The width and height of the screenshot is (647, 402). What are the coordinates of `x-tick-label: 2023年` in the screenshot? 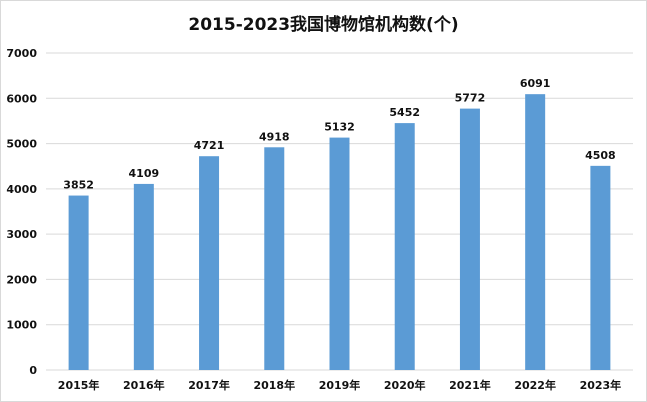 It's located at (601, 385).